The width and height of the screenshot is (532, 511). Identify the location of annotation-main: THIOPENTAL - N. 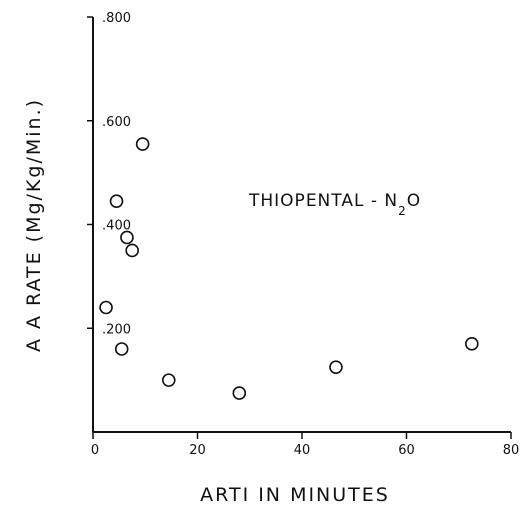
(323, 201).